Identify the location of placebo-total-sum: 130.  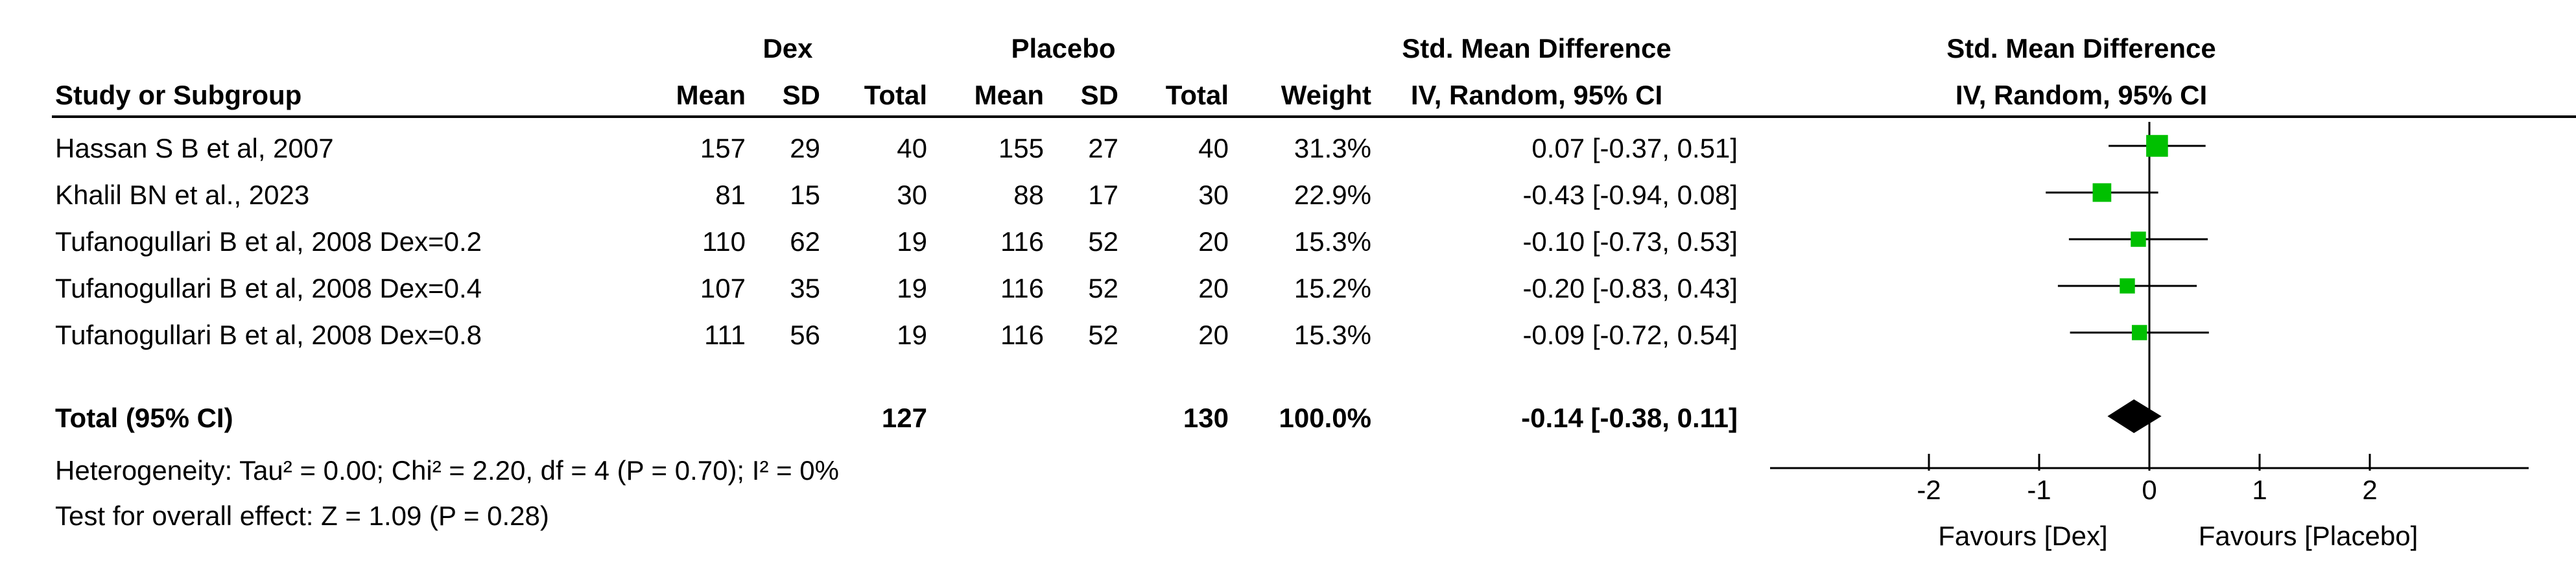
(1206, 418).